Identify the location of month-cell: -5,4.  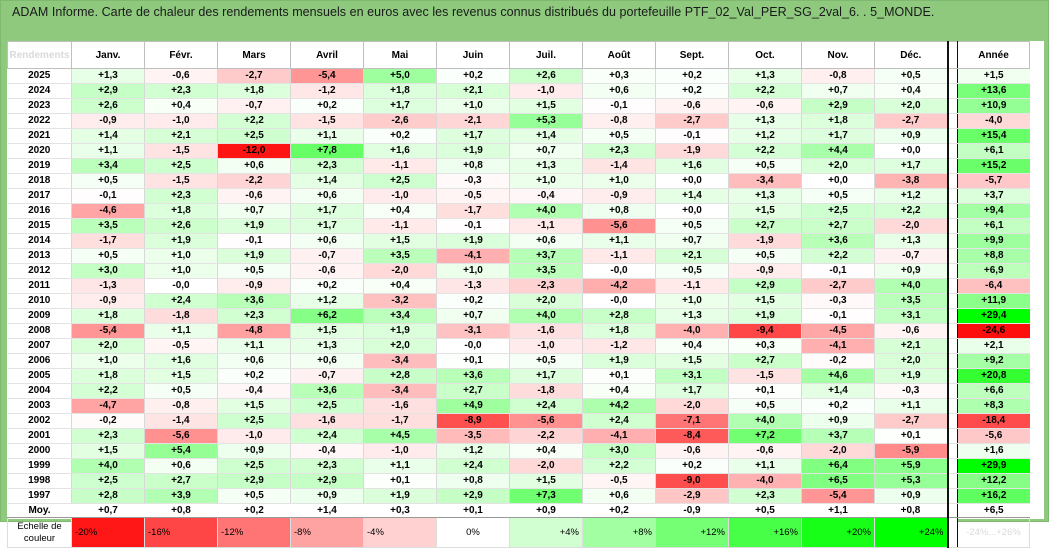
(108, 331).